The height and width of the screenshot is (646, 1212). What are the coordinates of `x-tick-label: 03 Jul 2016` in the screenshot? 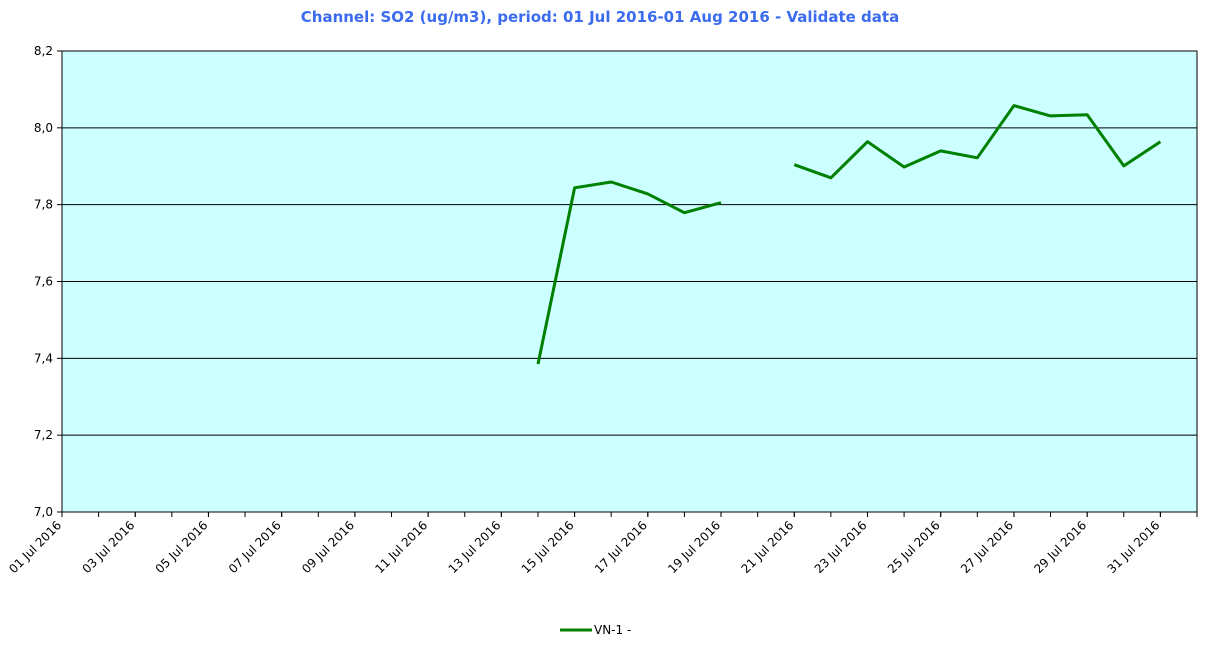 It's located at (108, 547).